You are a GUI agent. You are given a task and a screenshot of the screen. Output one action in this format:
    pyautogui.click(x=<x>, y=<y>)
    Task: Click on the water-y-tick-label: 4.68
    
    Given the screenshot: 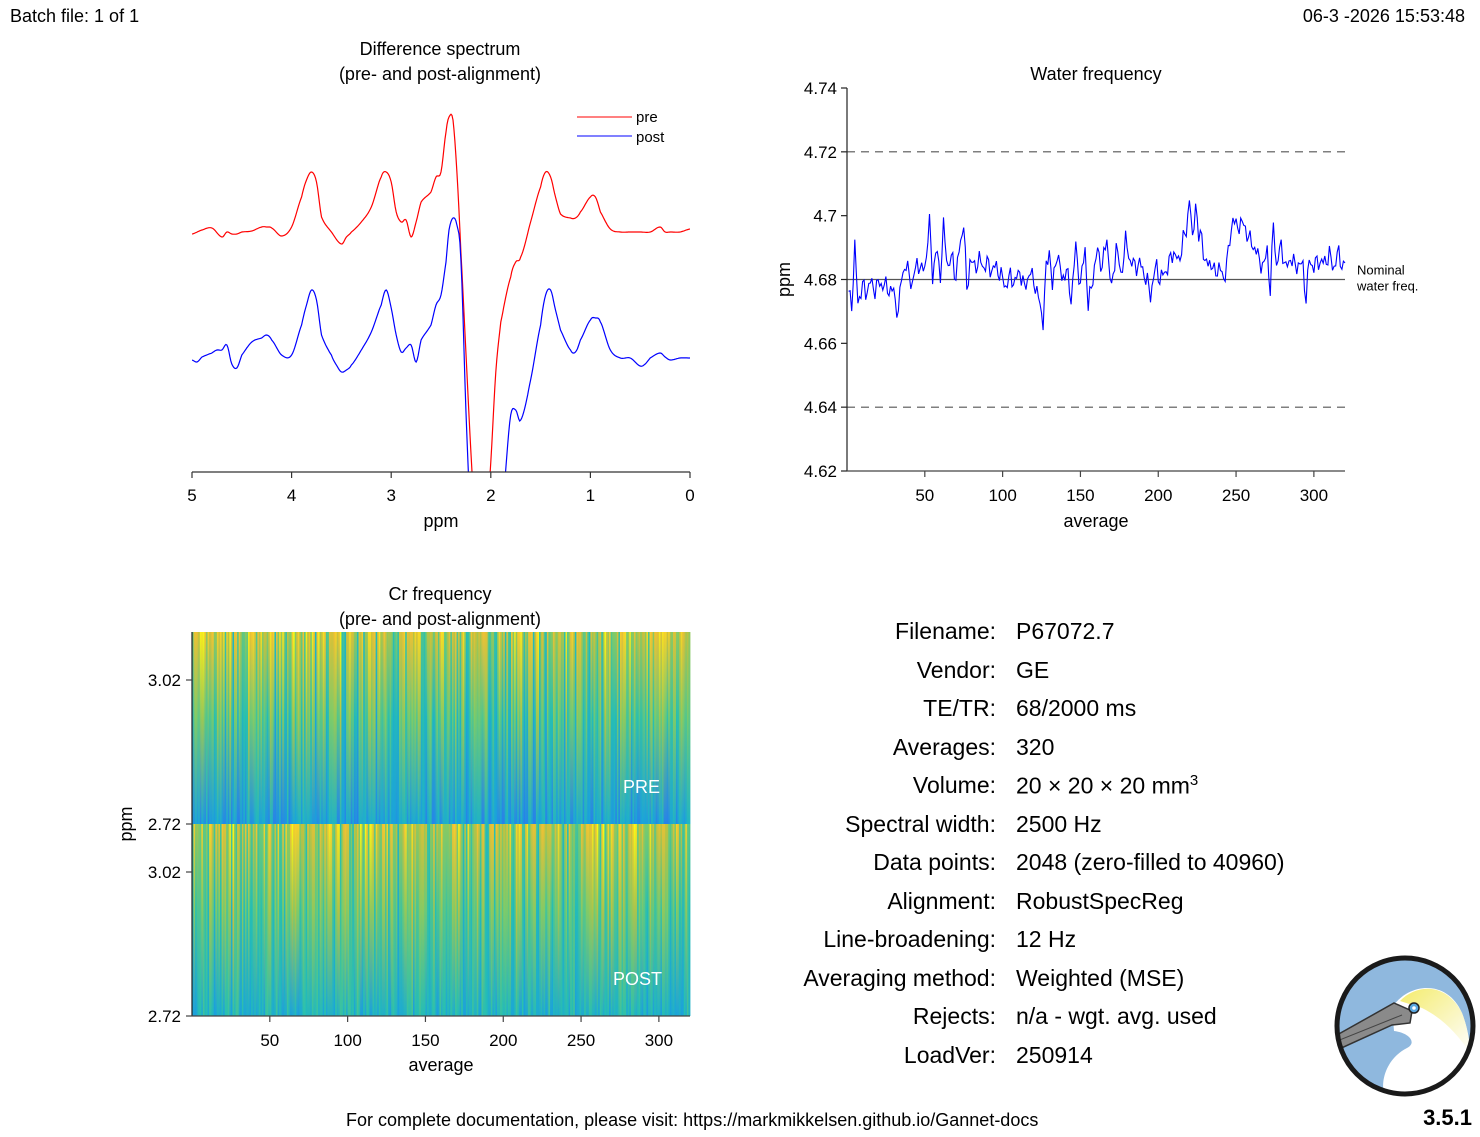 What is the action you would take?
    pyautogui.click(x=820, y=280)
    